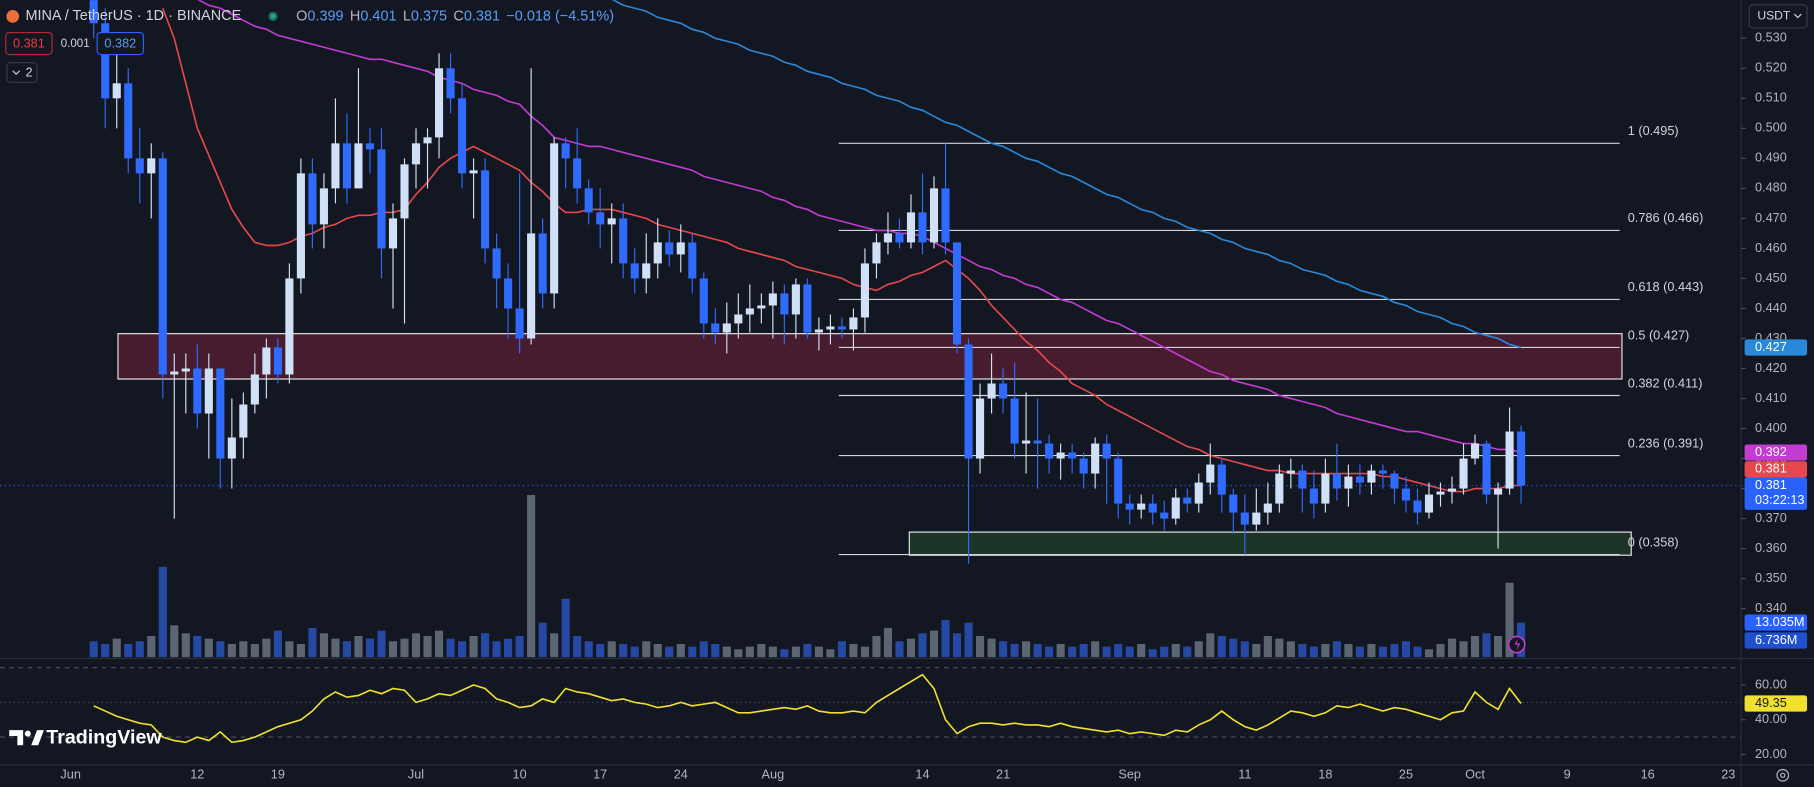 The height and width of the screenshot is (787, 1814). Describe the element at coordinates (429, 16) in the screenshot. I see `ohlc-value: 0.375` at that location.